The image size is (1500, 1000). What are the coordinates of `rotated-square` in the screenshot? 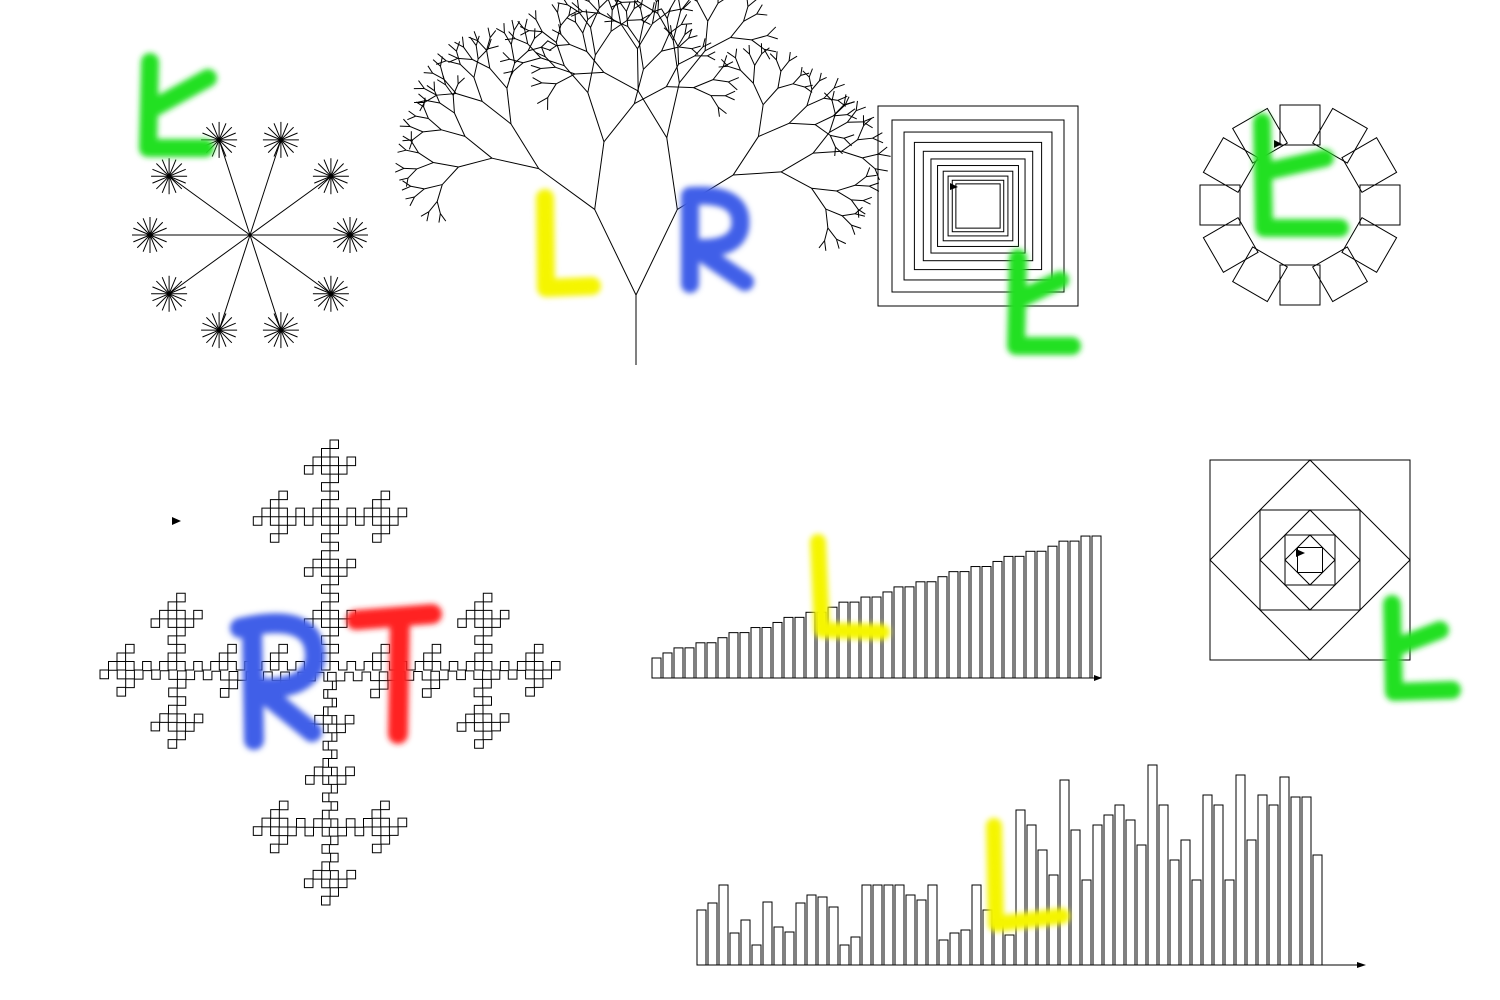 It's located at (1310, 560).